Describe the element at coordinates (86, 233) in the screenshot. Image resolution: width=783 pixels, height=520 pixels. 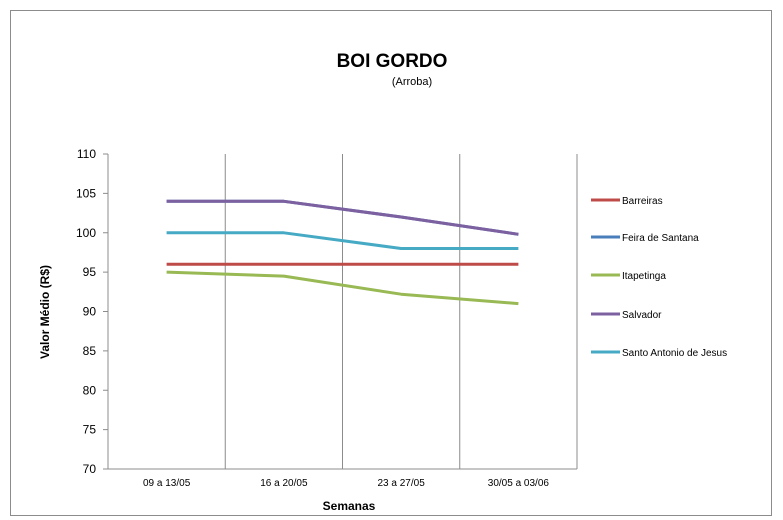
I see `y-tick-label: 100` at that location.